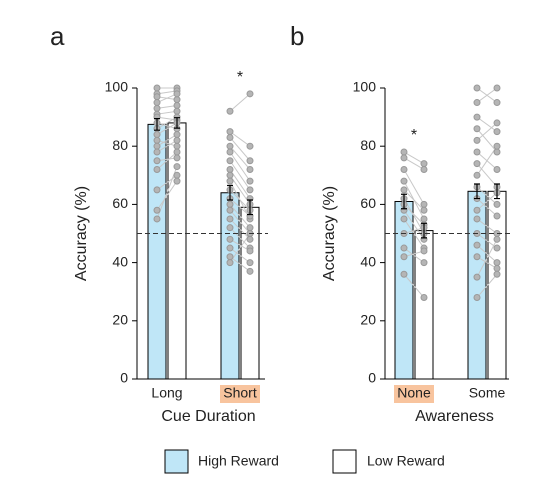 The width and height of the screenshot is (550, 493). I want to click on x-axis-label: Awareness, so click(454, 416).